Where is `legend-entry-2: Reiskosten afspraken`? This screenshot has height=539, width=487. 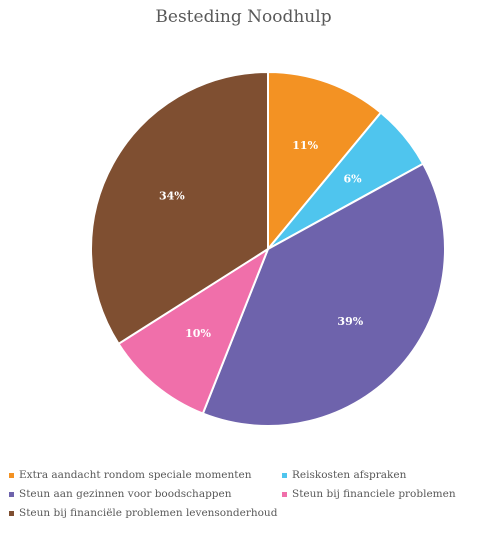 legend-entry-2: Reiskosten afspraken is located at coordinates (380, 475).